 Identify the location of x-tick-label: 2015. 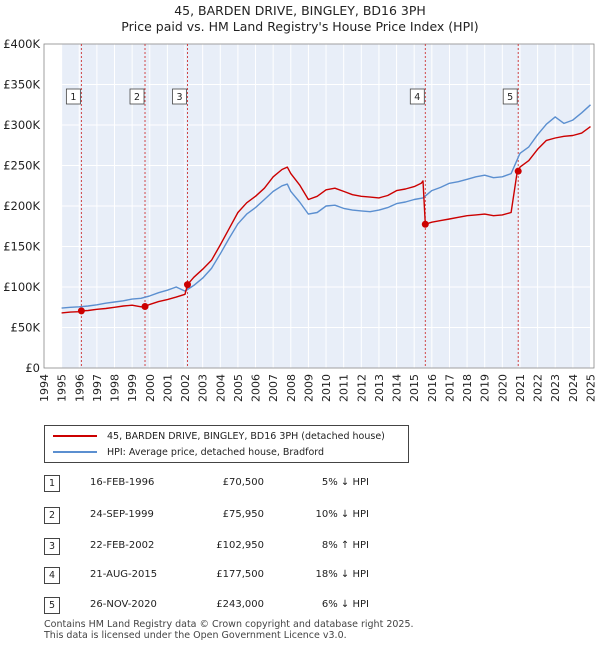
(414, 388).